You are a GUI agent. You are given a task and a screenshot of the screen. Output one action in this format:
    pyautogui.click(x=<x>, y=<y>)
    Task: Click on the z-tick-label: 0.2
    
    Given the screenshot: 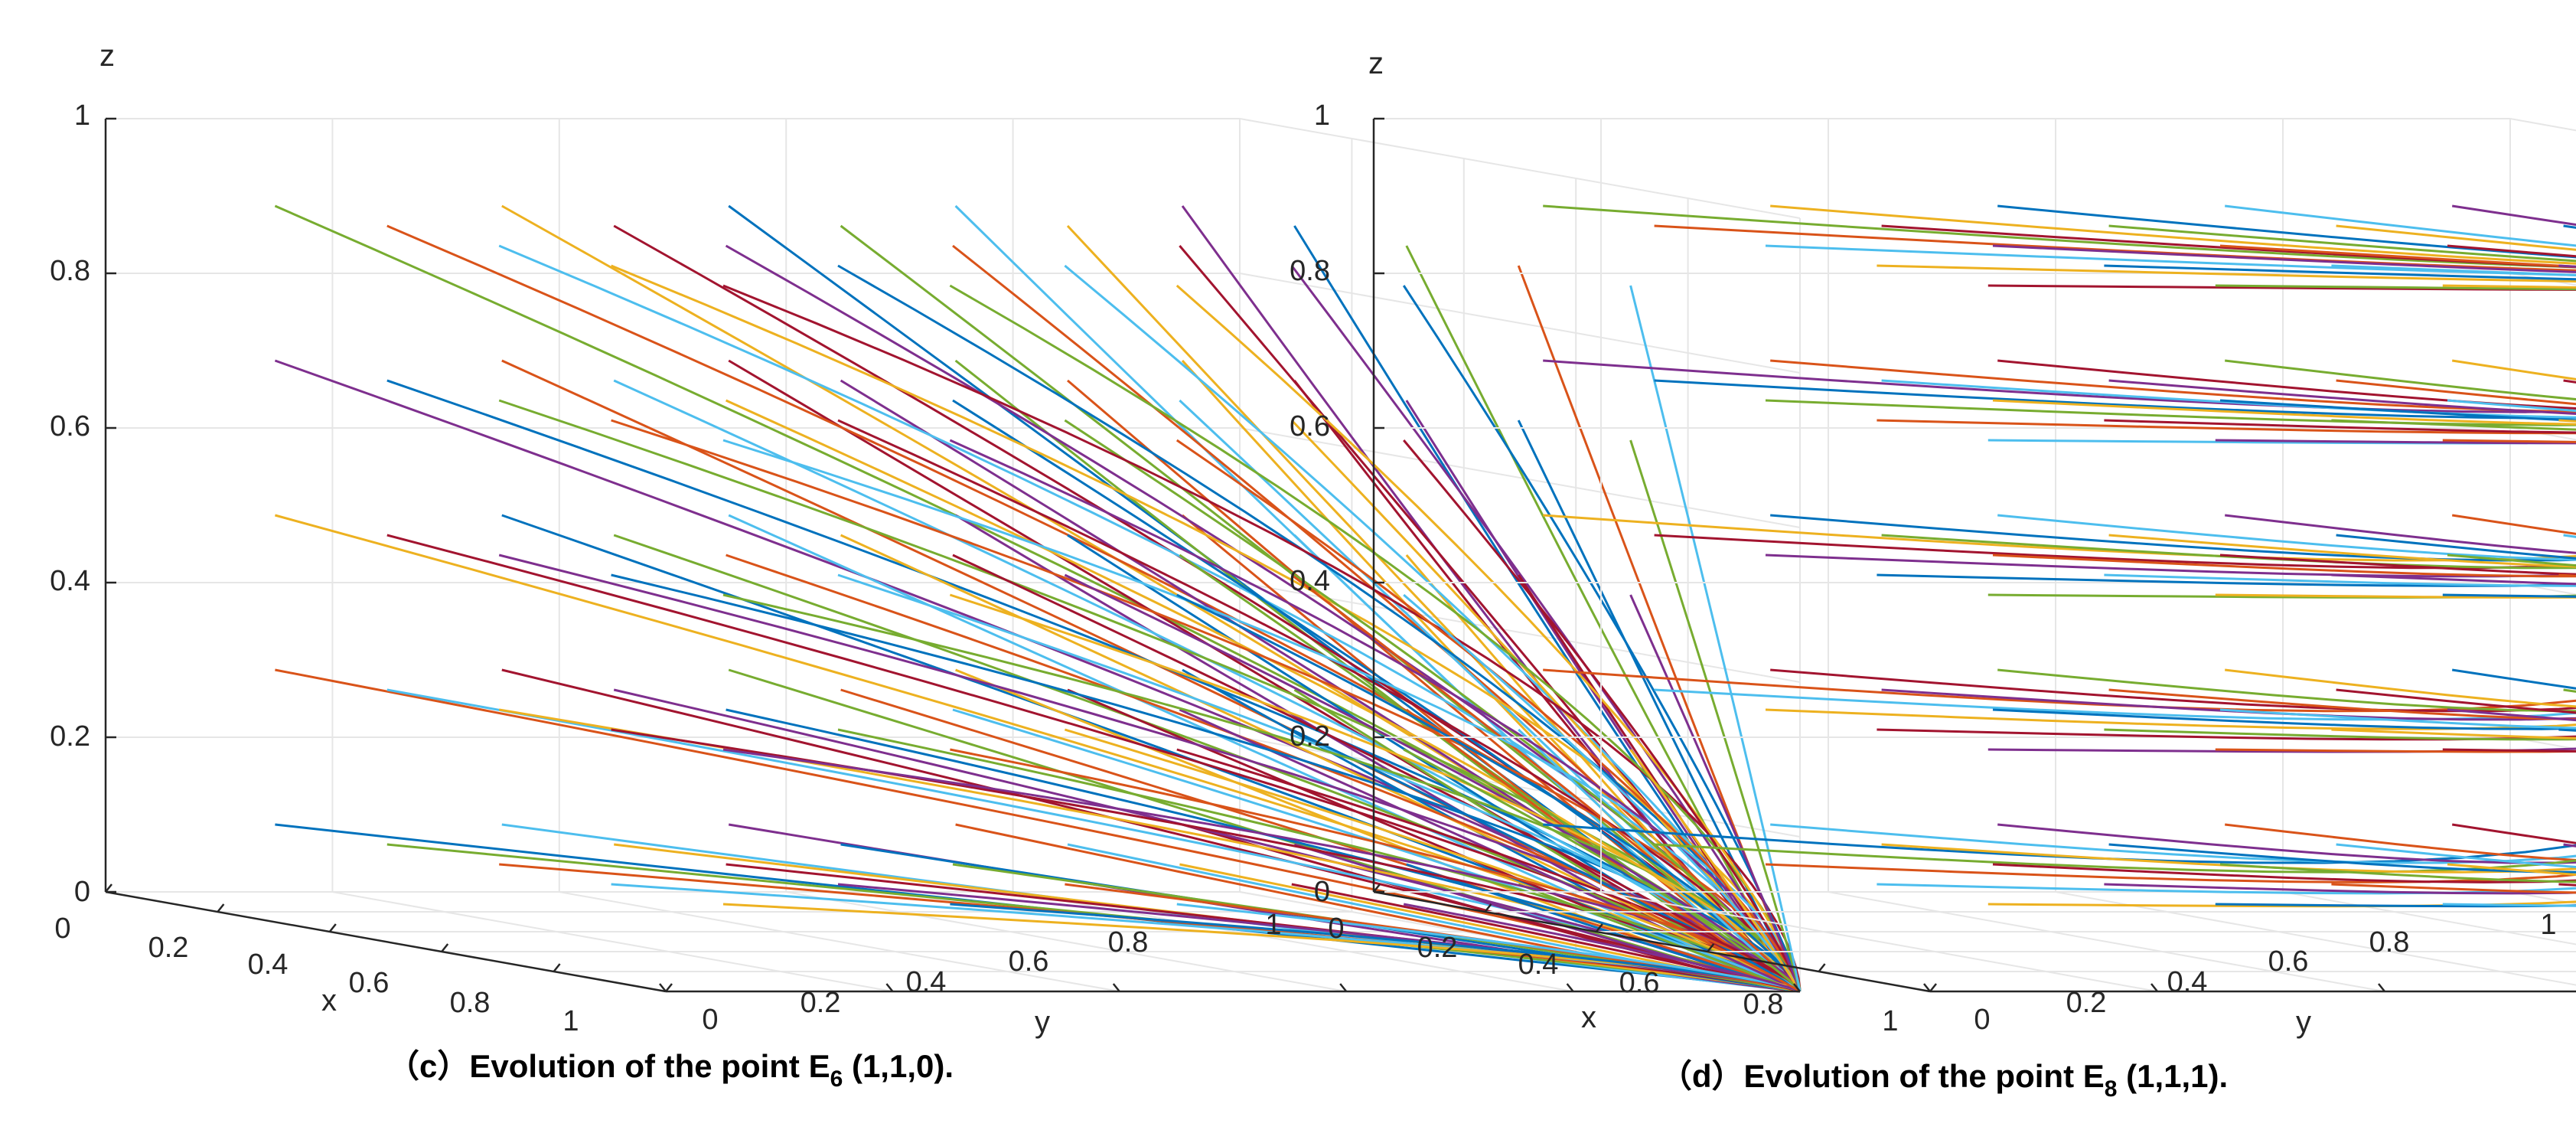 What is the action you would take?
    pyautogui.click(x=70, y=736)
    